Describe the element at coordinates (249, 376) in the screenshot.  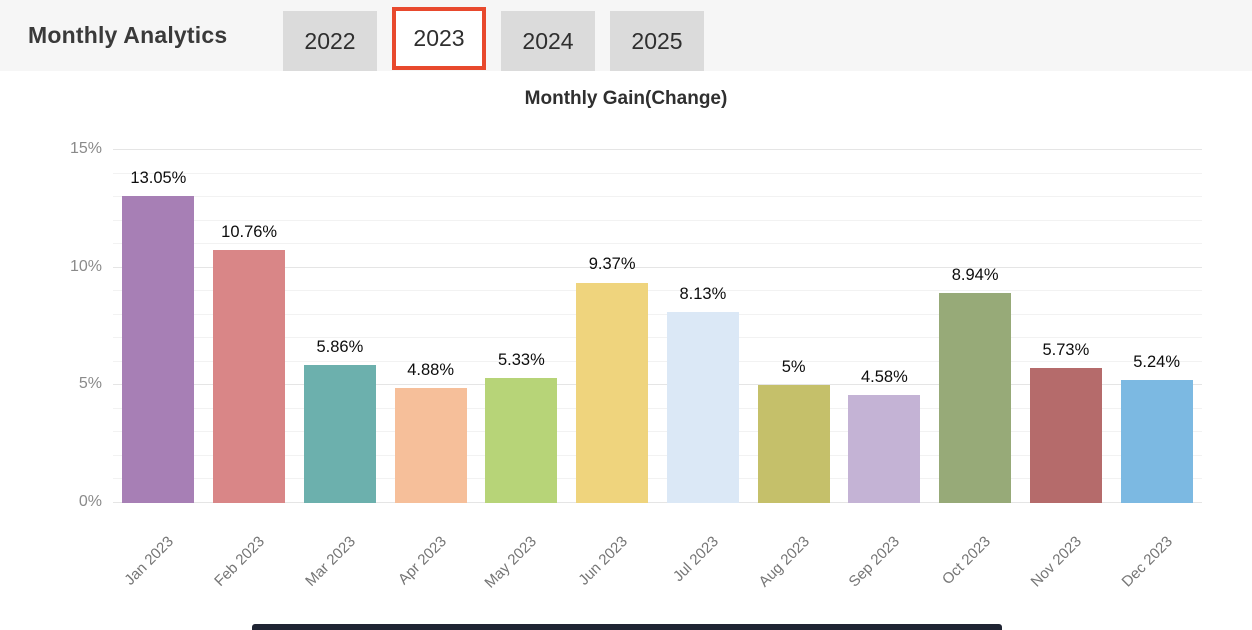
I see `bar-feb-2023` at that location.